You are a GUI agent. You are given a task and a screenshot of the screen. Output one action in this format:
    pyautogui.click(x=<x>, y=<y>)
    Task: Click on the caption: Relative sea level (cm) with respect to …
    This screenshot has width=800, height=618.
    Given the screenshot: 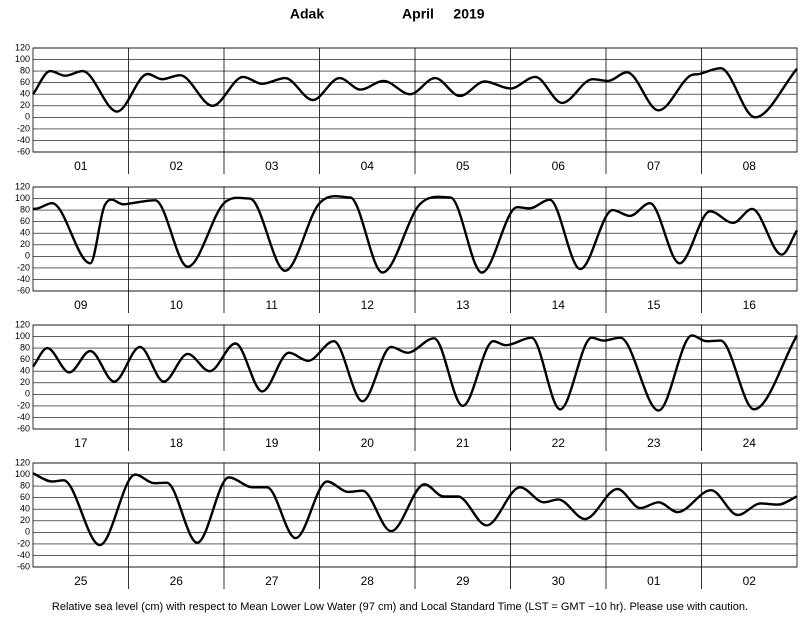 What is the action you would take?
    pyautogui.click(x=400, y=607)
    